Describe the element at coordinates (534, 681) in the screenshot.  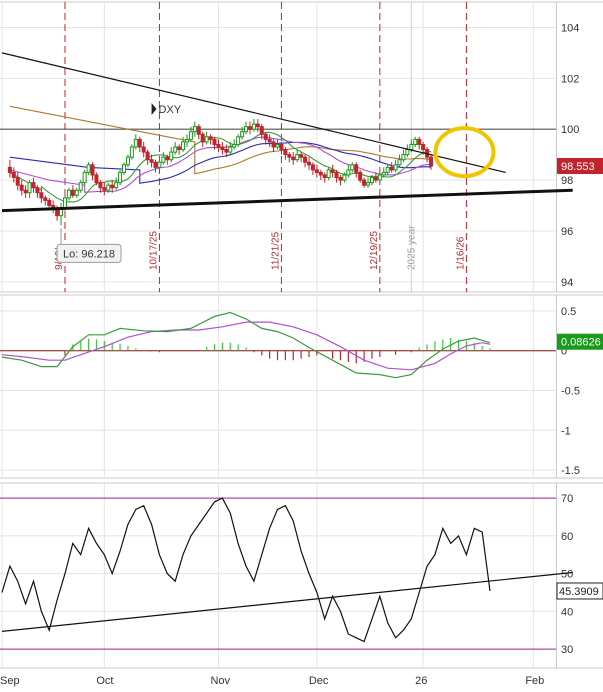
I see `date-axis-label: Feb` at that location.